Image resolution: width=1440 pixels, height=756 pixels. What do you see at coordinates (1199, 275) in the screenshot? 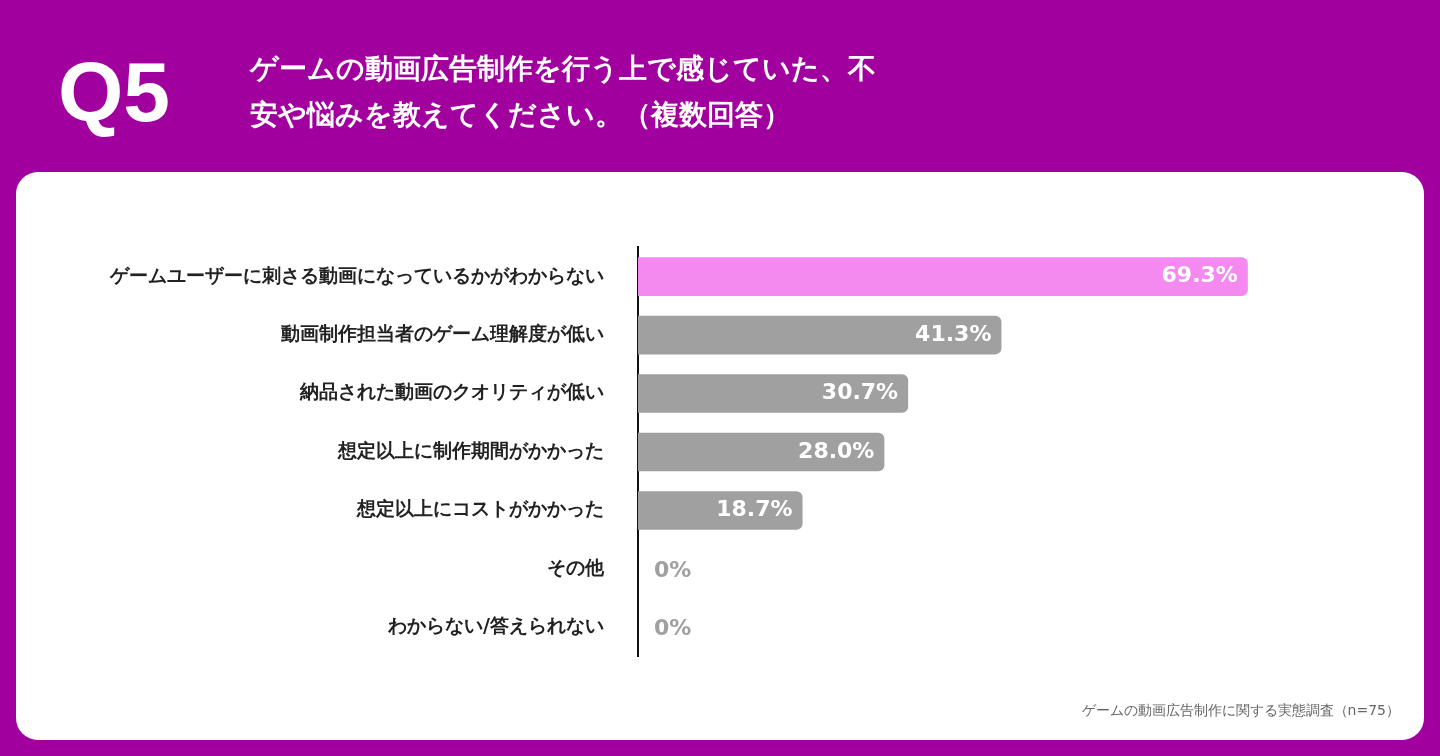
I see `data-label: 69.3%` at bounding box center [1199, 275].